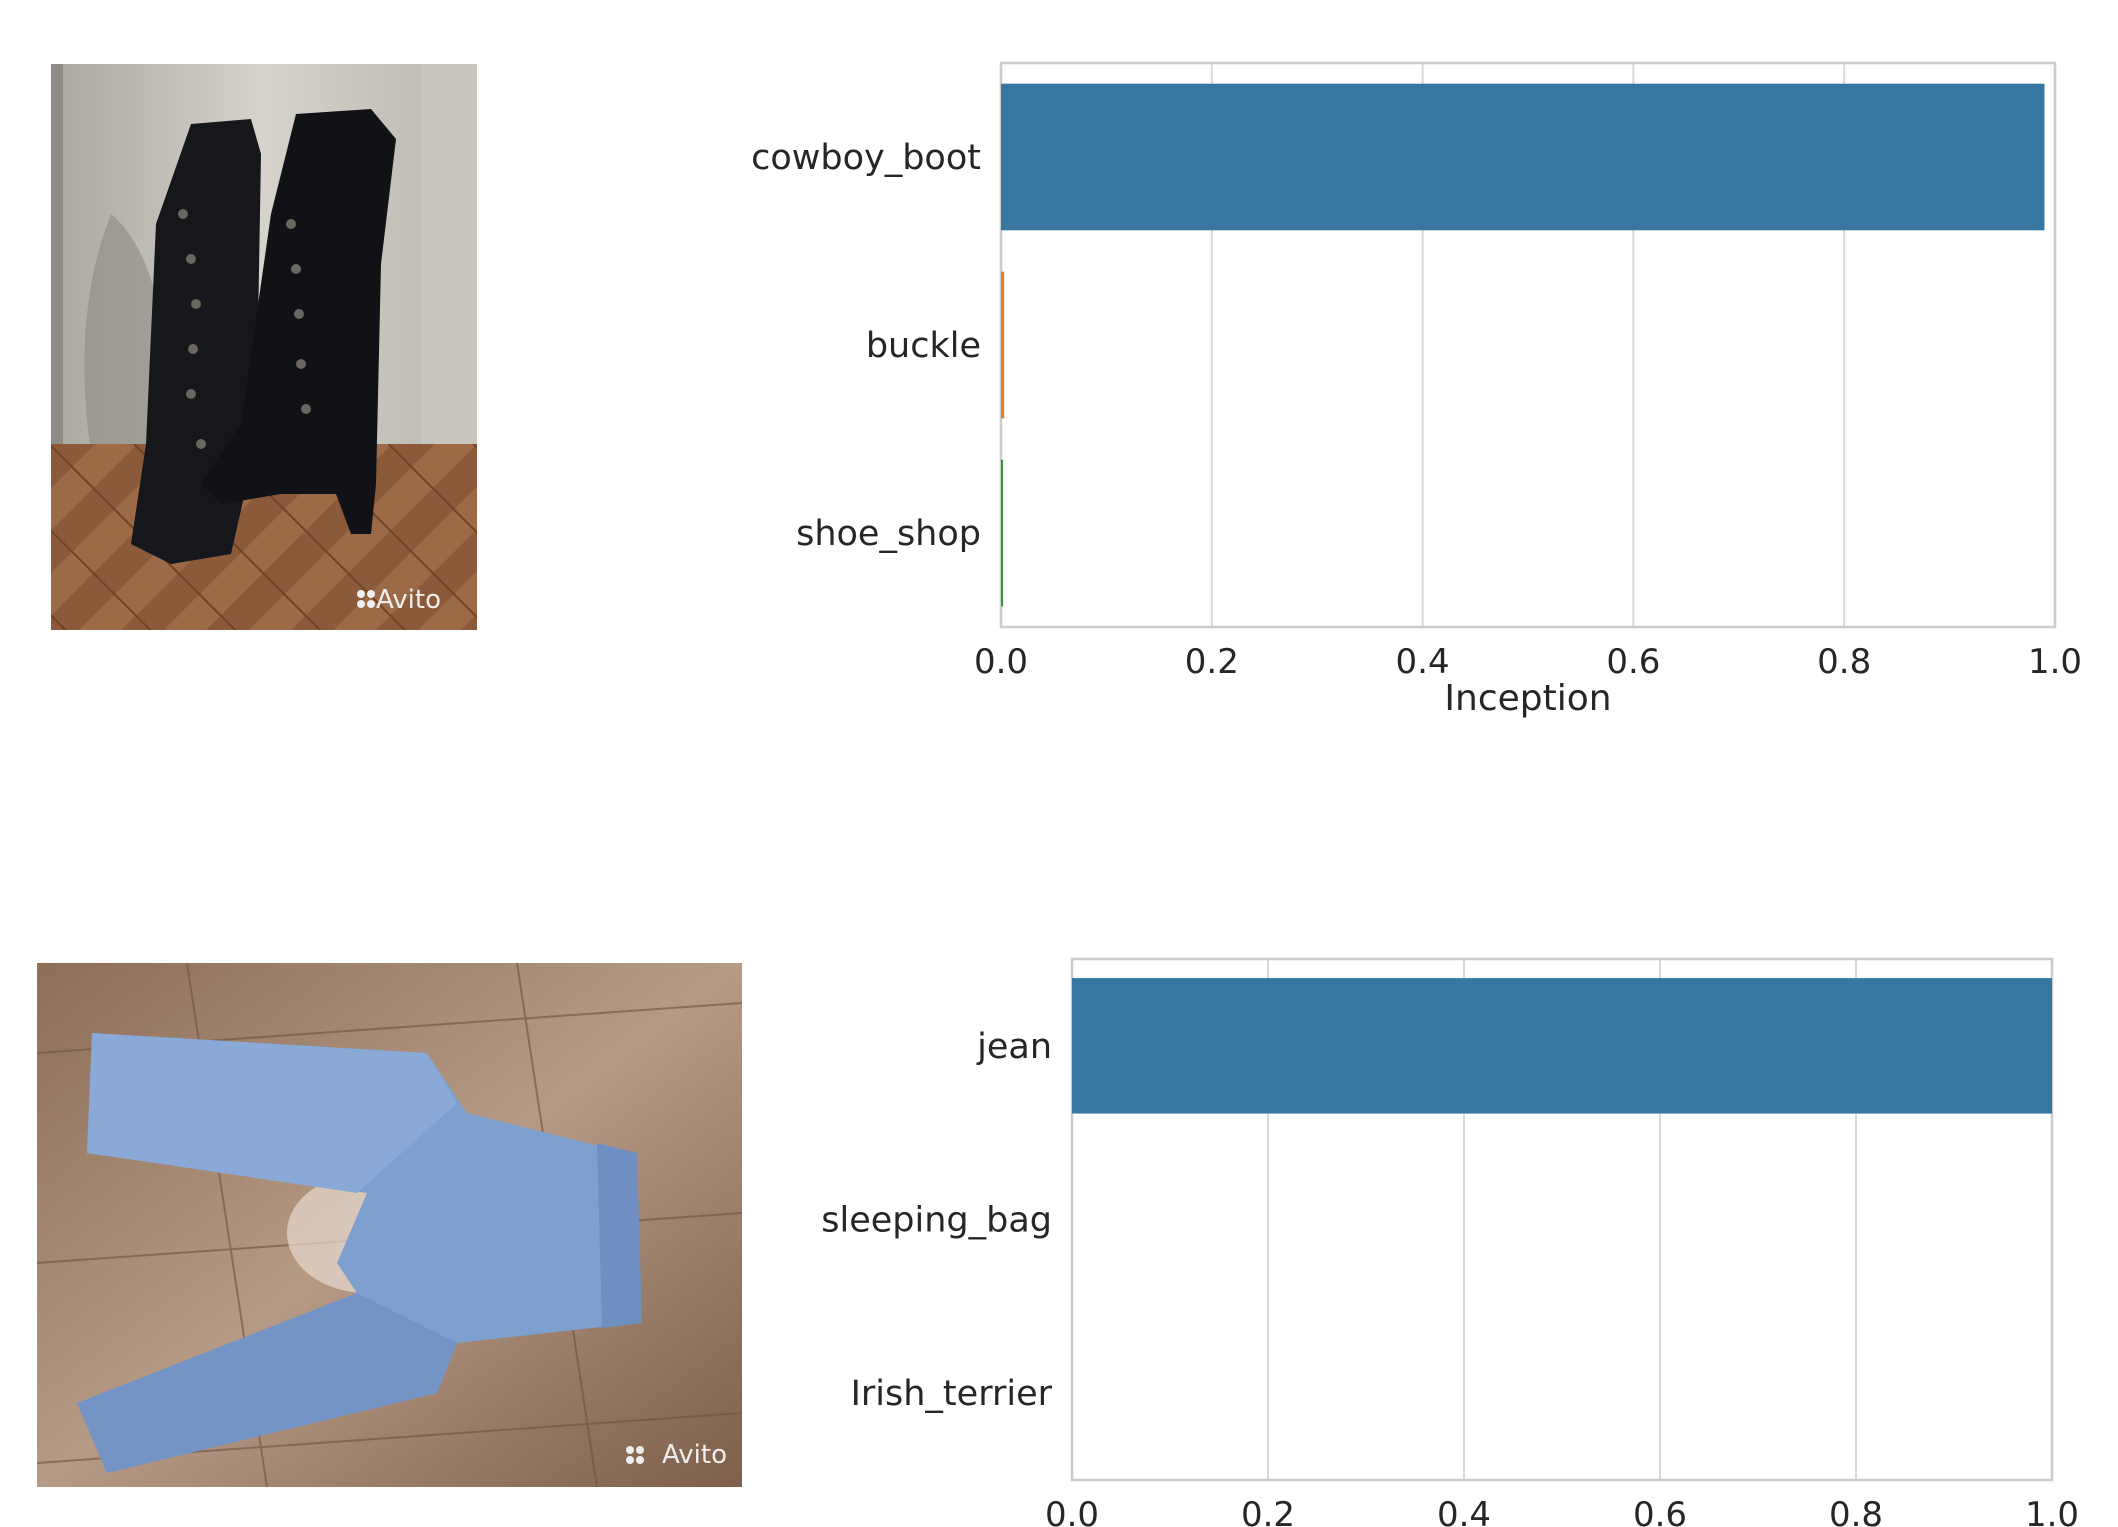  What do you see at coordinates (264, 347) in the screenshot?
I see `boots-photo: Avito` at bounding box center [264, 347].